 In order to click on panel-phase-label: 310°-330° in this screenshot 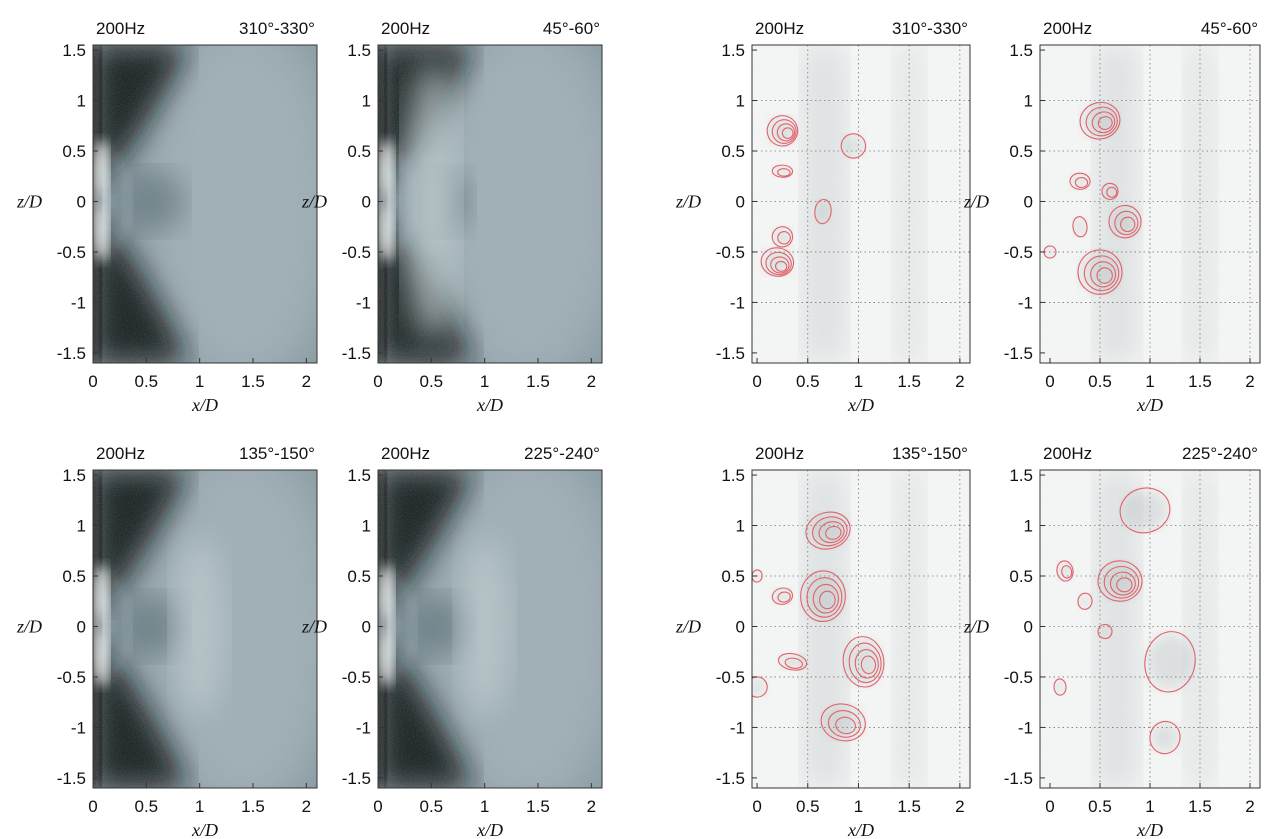, I will do `click(930, 28)`.